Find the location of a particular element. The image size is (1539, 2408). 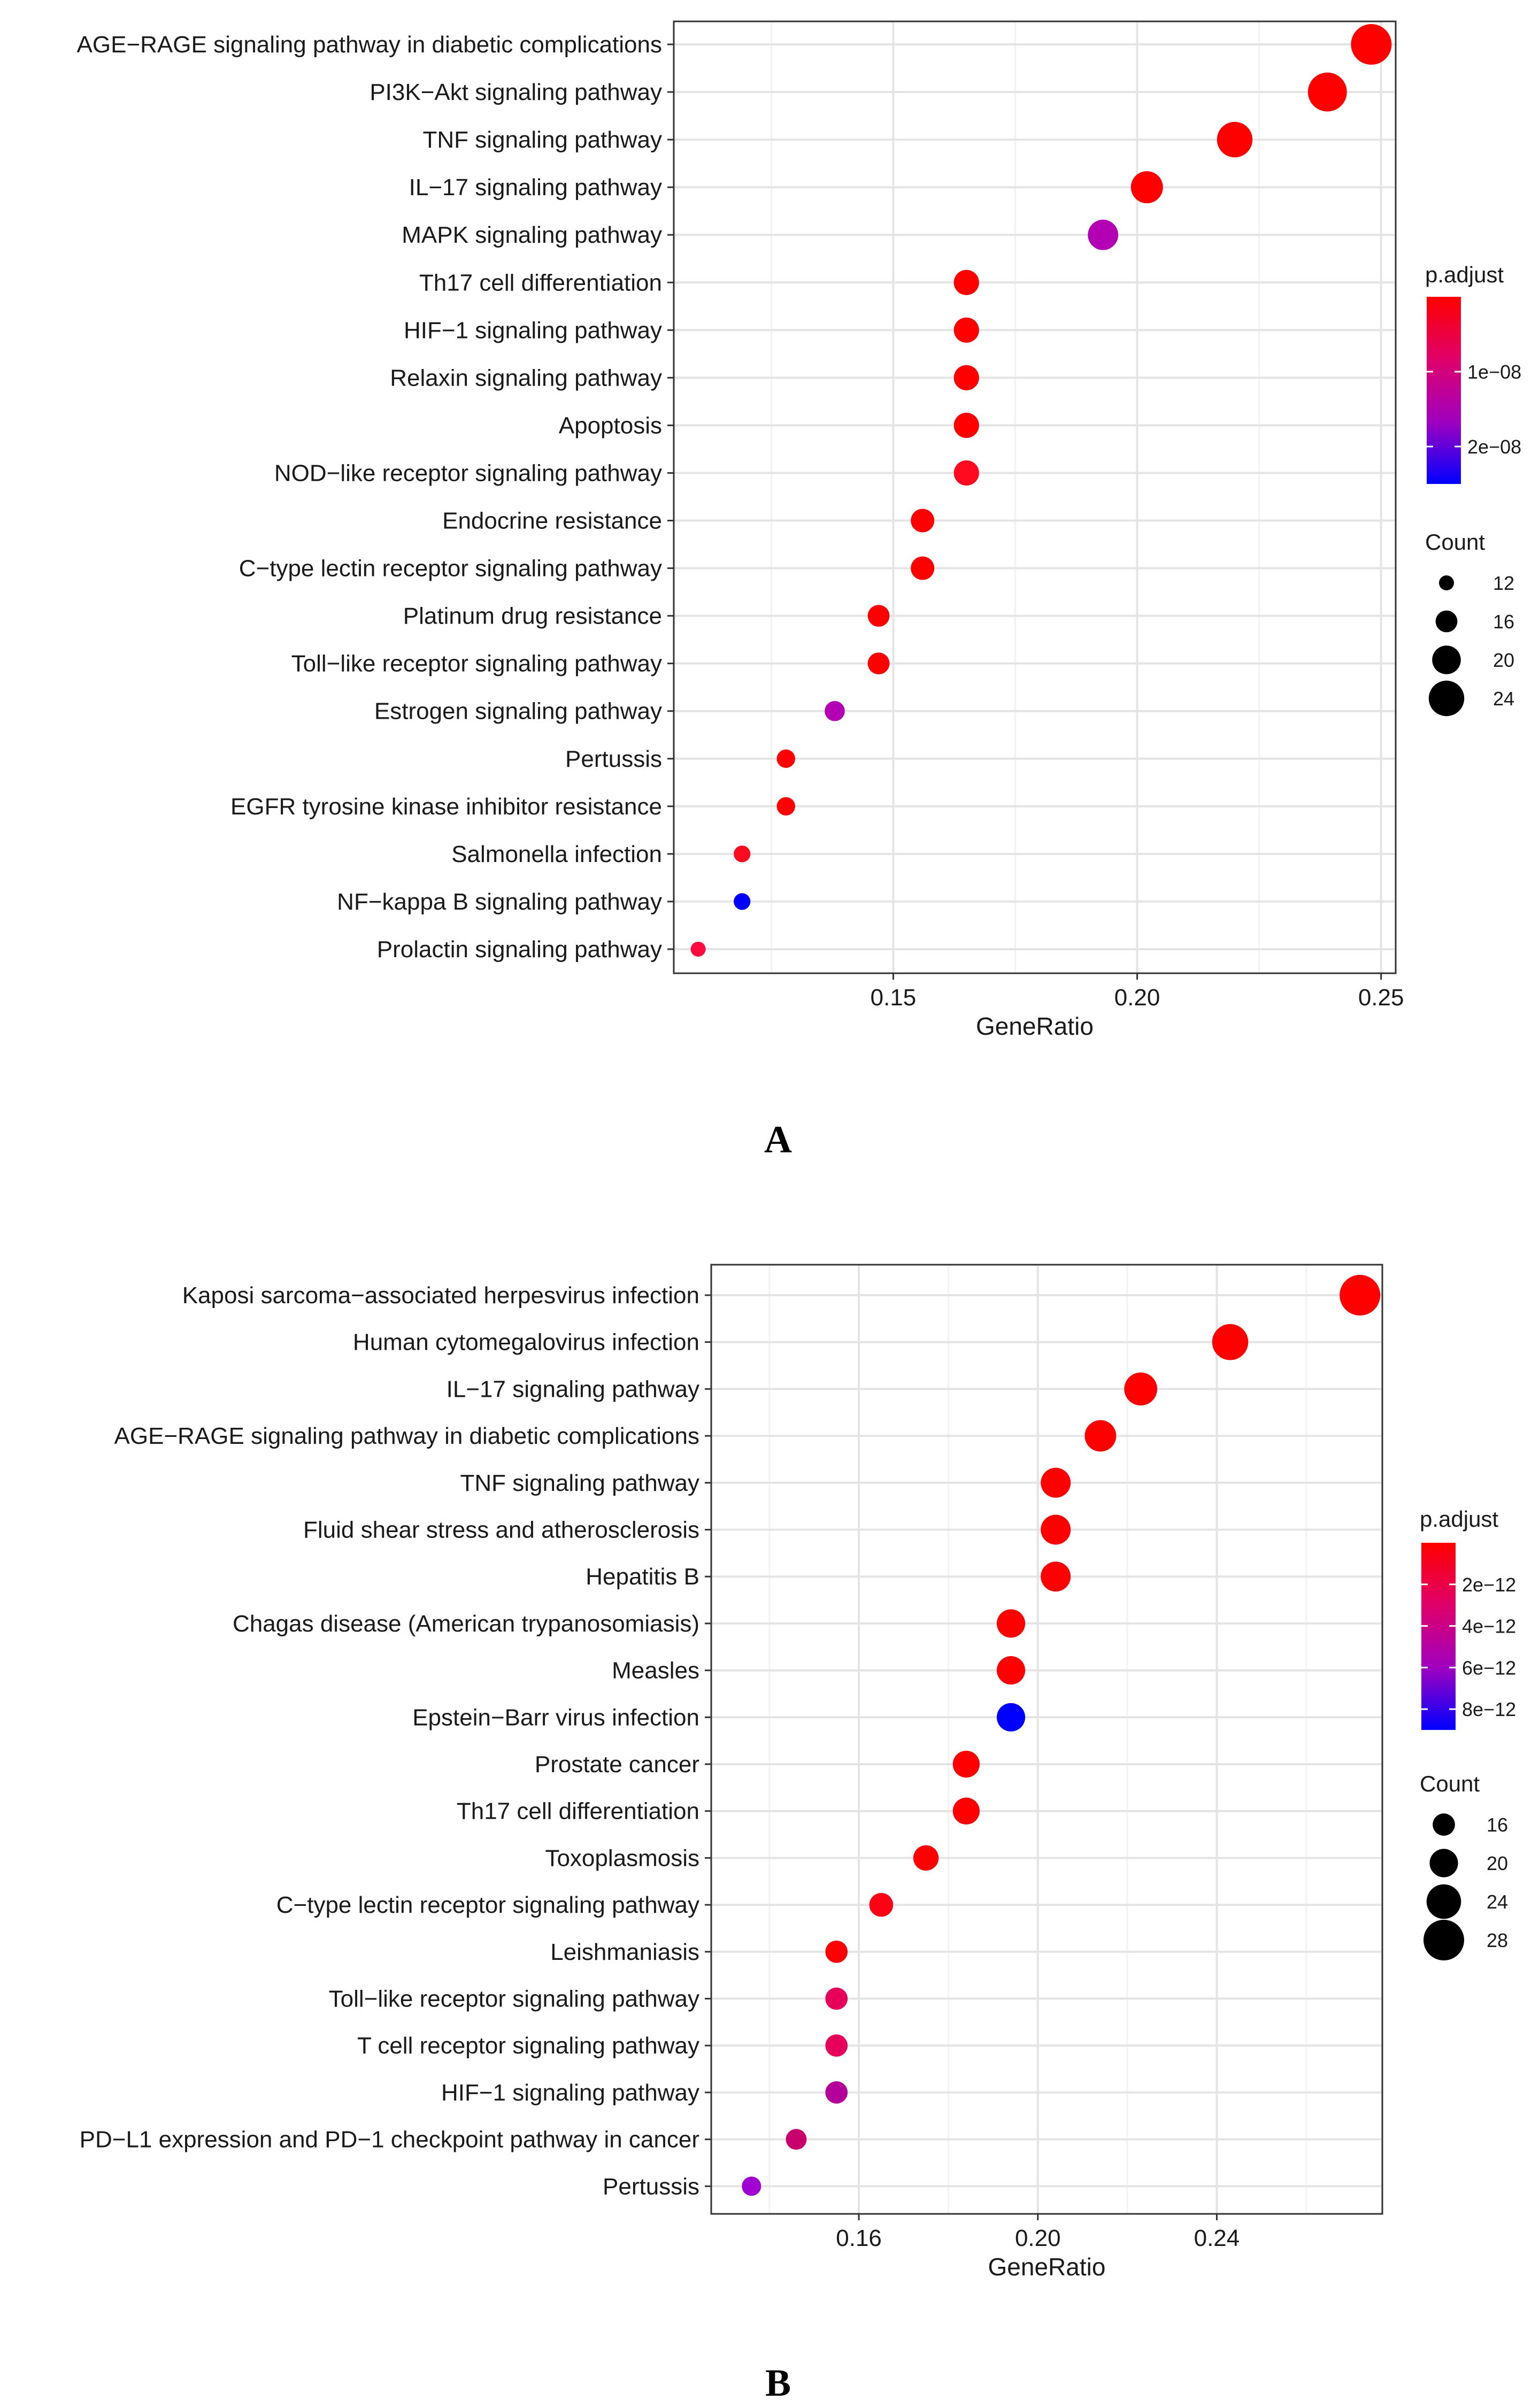

colorbar is located at coordinates (1444, 390).